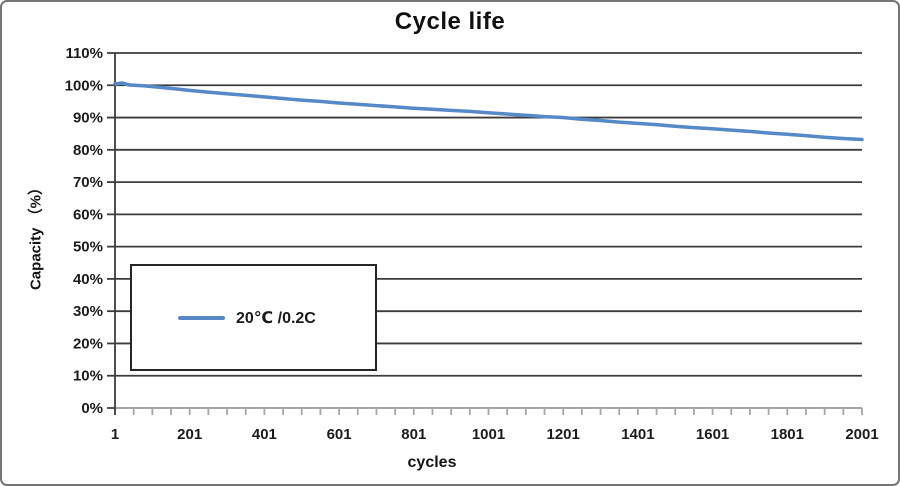  What do you see at coordinates (432, 462) in the screenshot?
I see `x-axis-title: cycles` at bounding box center [432, 462].